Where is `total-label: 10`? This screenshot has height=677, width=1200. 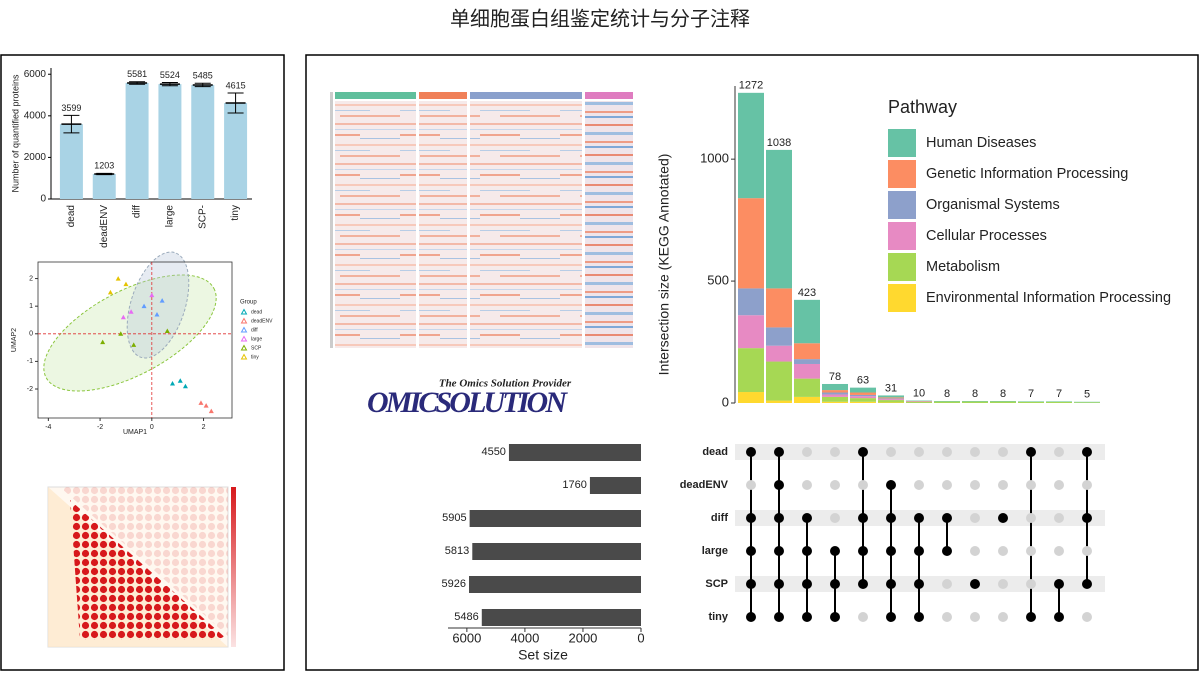
total-label: 10 is located at coordinates (919, 393).